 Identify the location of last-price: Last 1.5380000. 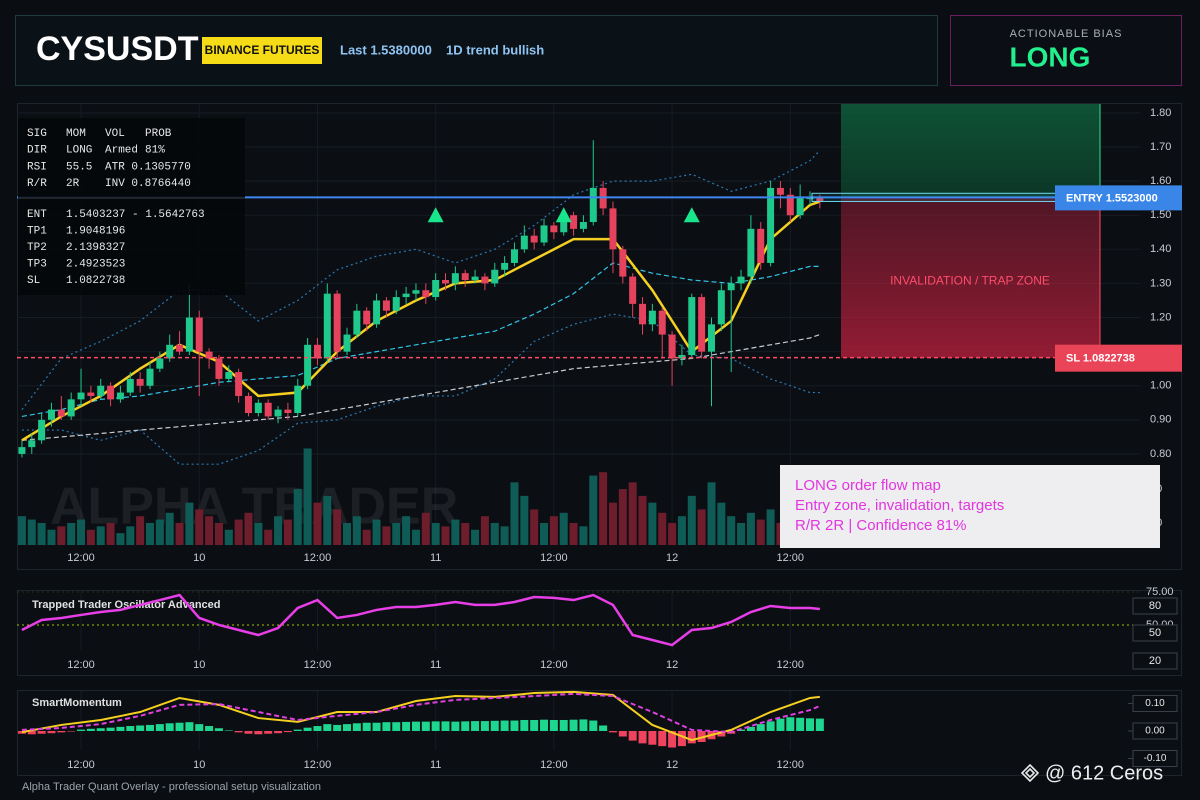
(386, 49).